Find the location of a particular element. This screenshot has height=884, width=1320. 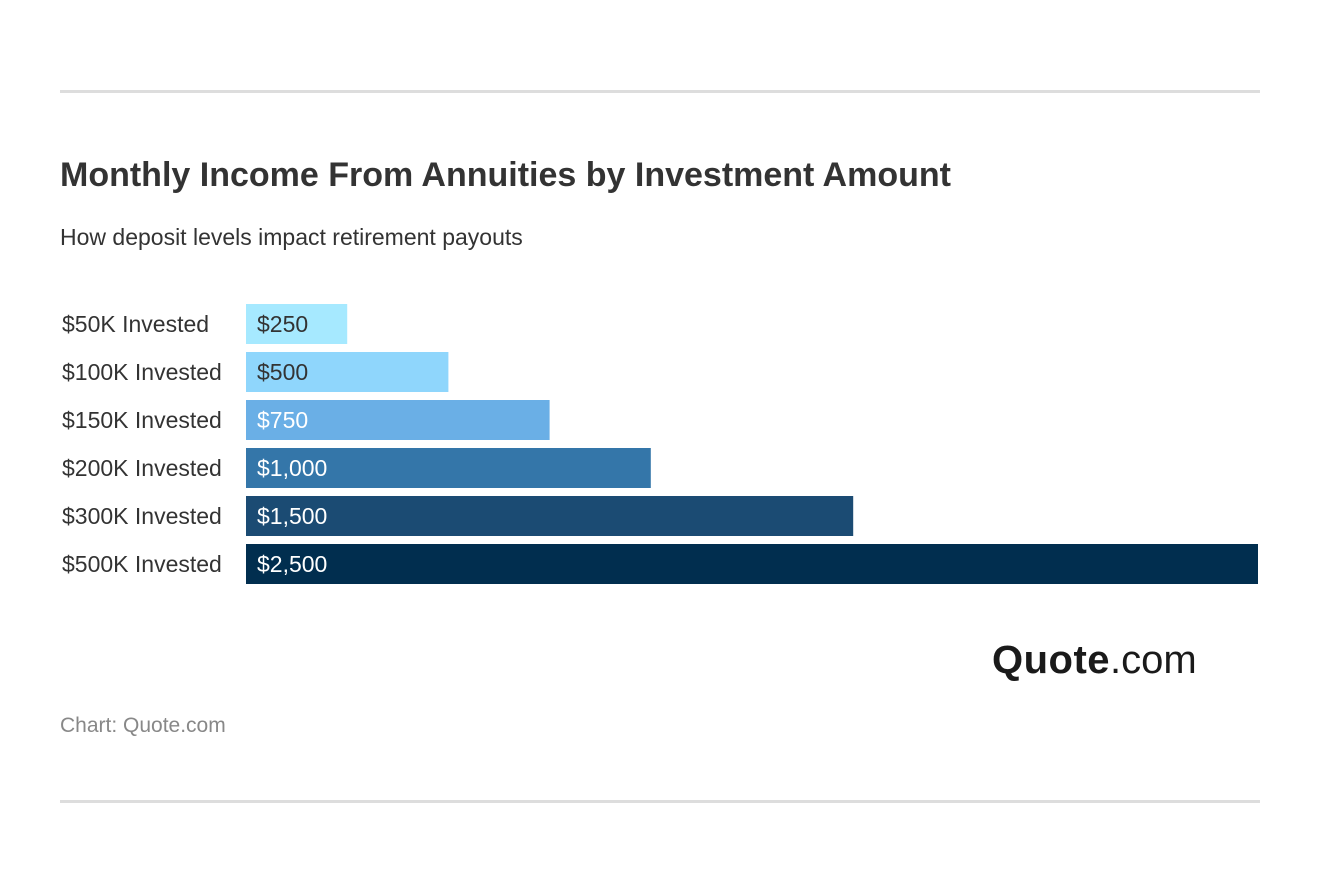

logo-brand: Quote is located at coordinates (1051, 660).